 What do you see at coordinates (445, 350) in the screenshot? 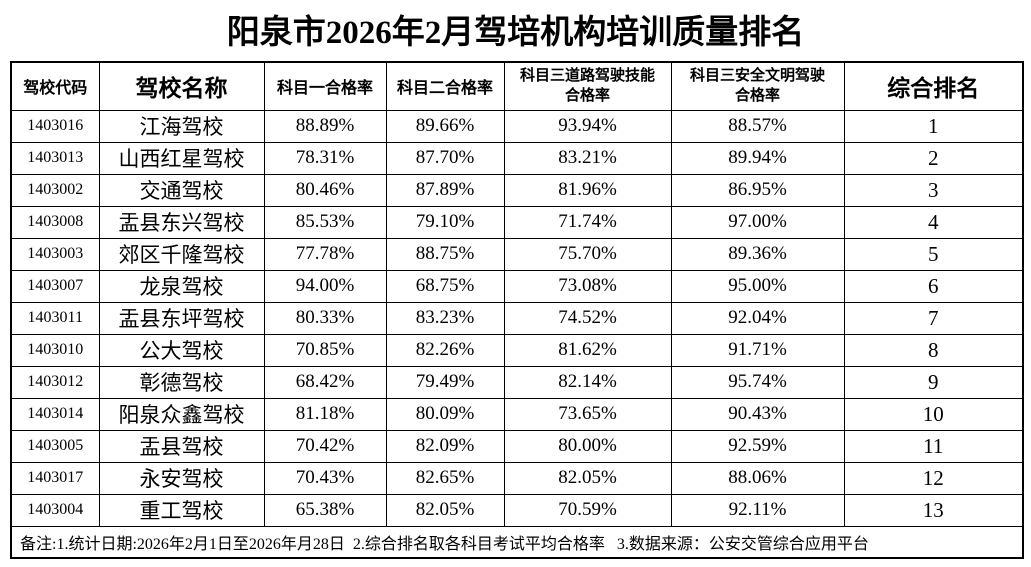
I see `cell-subject2-pass: 82.26%` at bounding box center [445, 350].